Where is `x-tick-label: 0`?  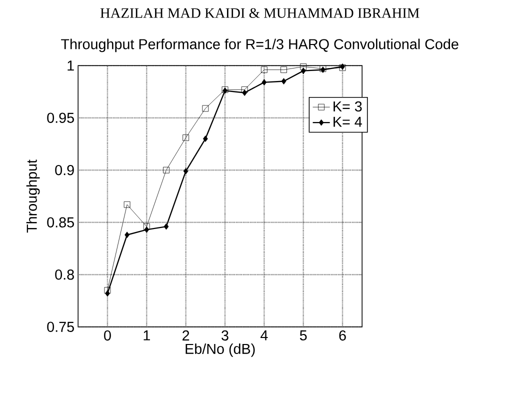 x-tick-label: 0 is located at coordinates (107, 335).